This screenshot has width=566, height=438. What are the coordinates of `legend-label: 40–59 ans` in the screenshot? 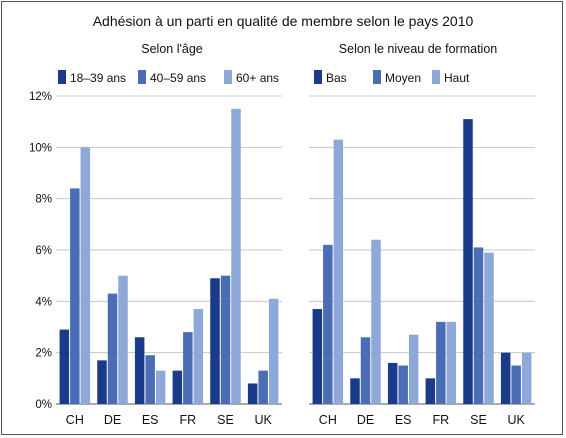 It's located at (178, 78).